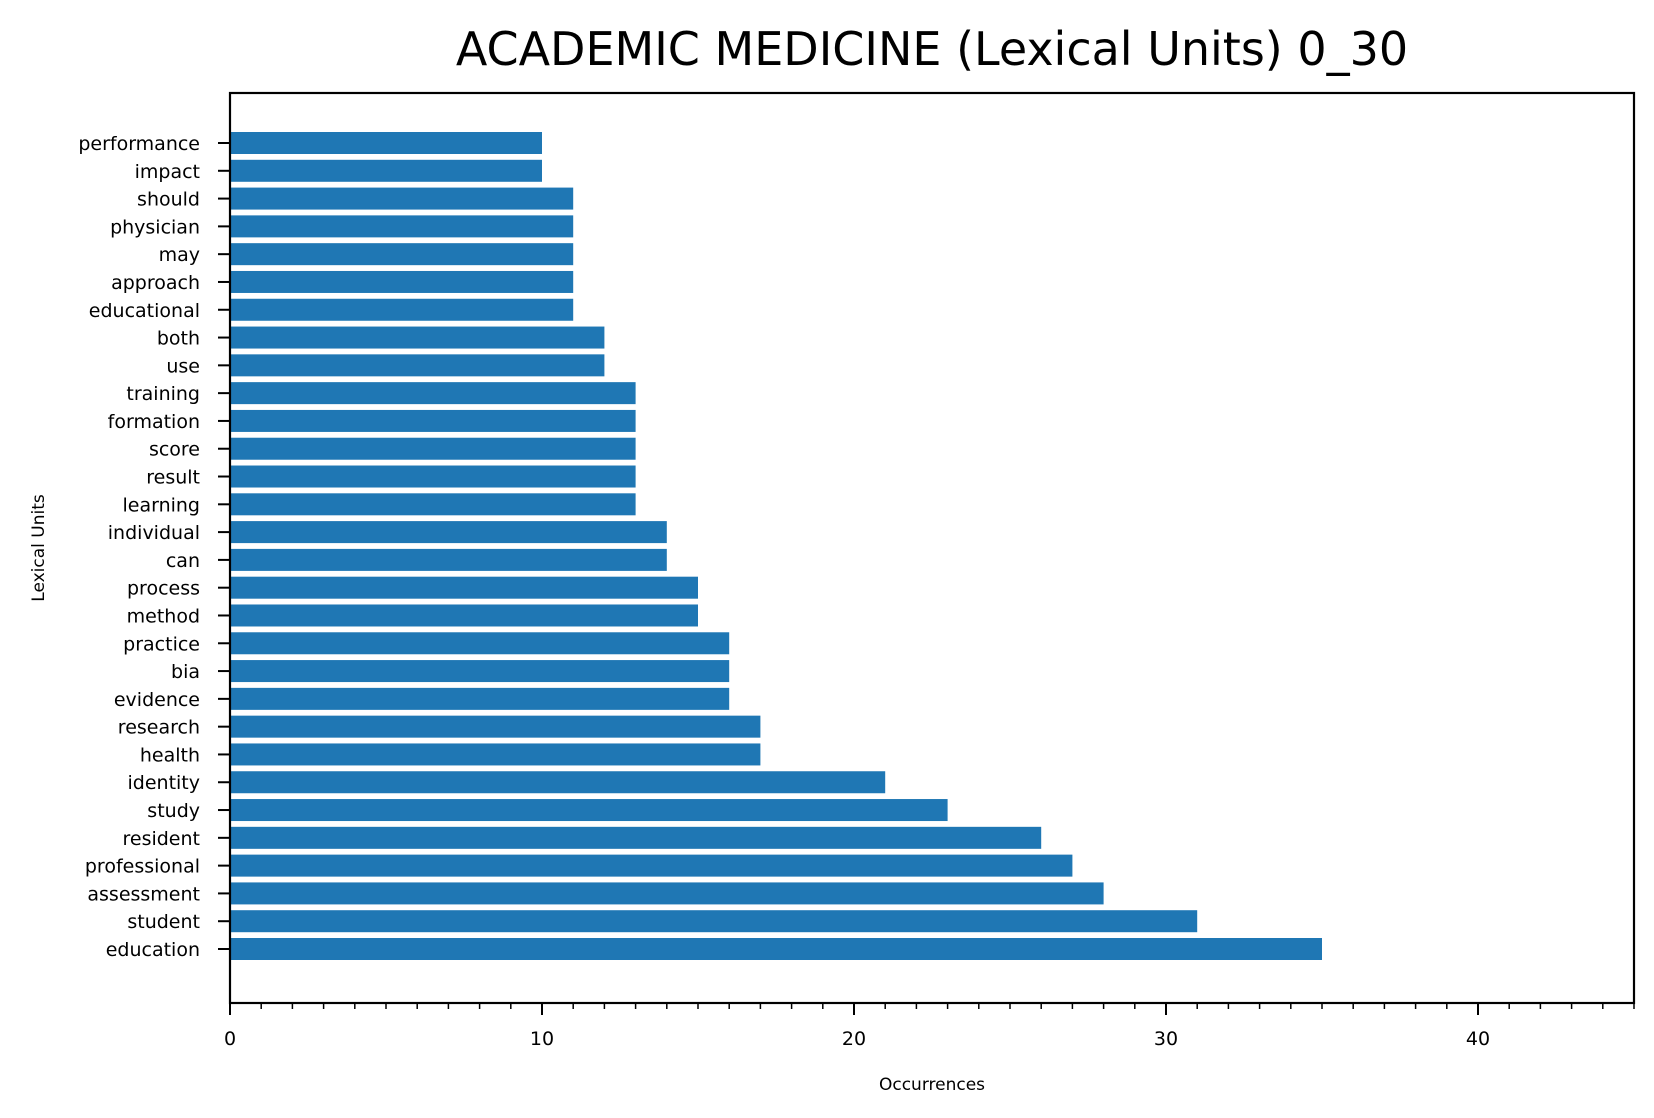  What do you see at coordinates (480, 698) in the screenshot?
I see `bar-evidence` at bounding box center [480, 698].